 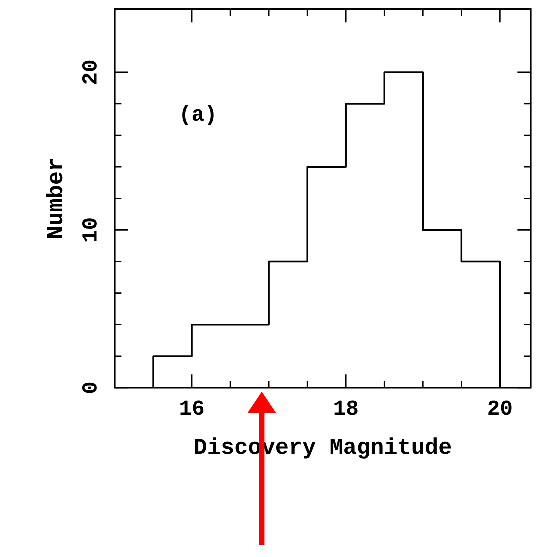 What do you see at coordinates (198, 115) in the screenshot?
I see `annotation: (a)` at bounding box center [198, 115].